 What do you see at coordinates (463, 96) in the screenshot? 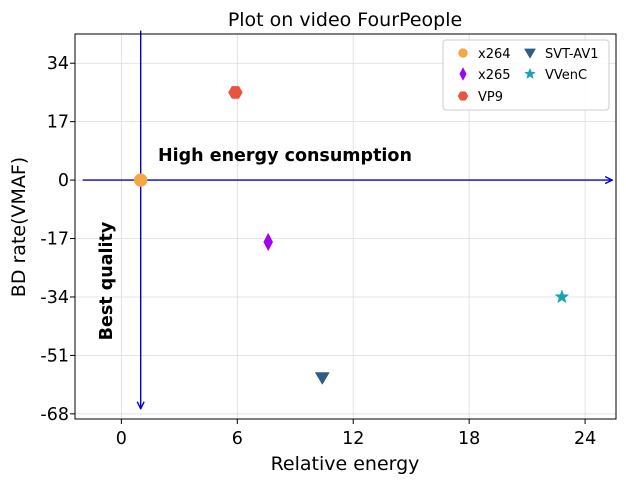
I see `legend-marker-vp9` at bounding box center [463, 96].